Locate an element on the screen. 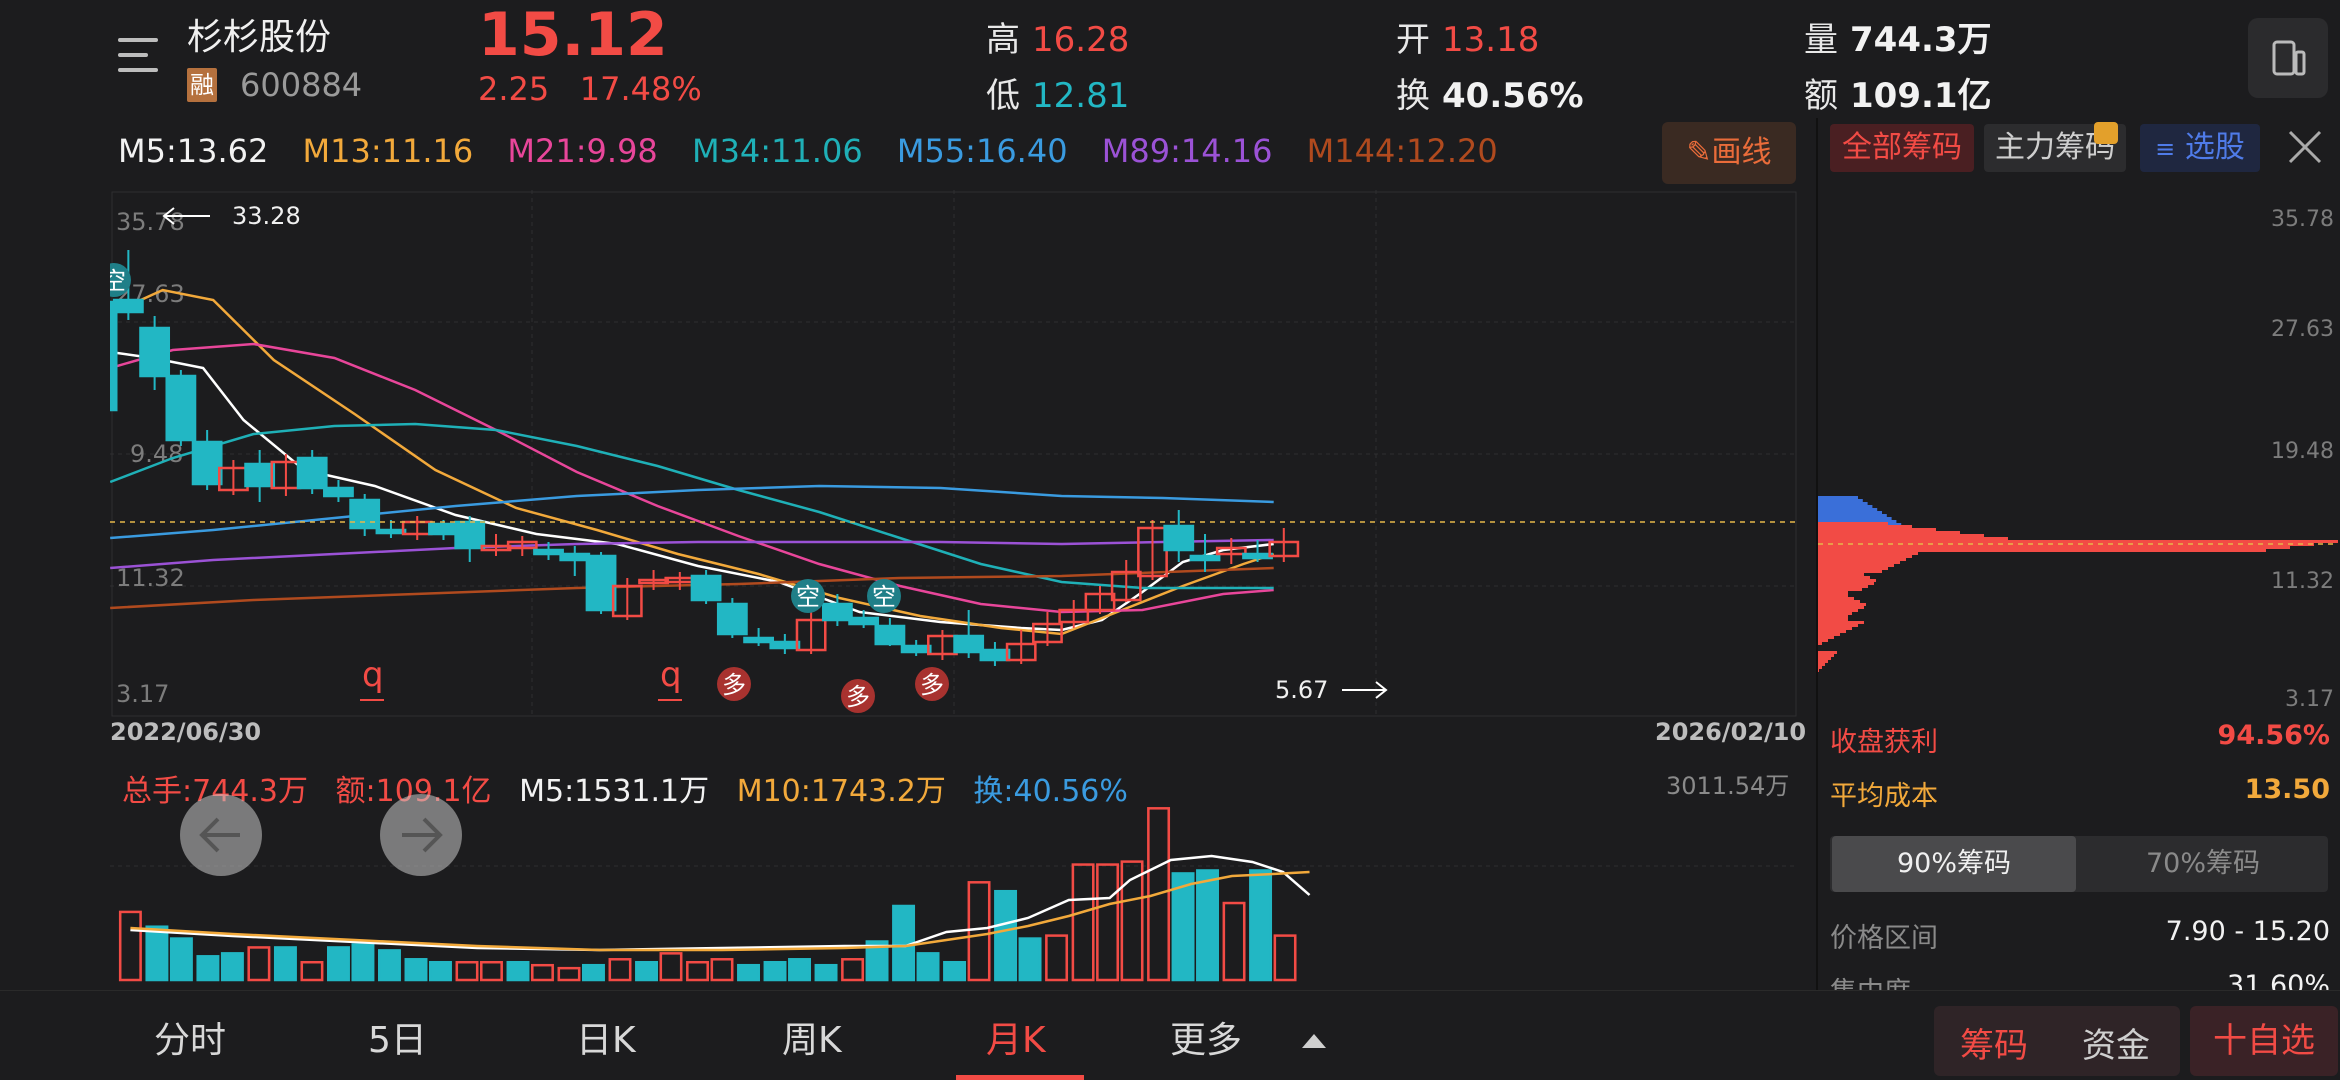 The height and width of the screenshot is (1080, 2340). tab-stock-select-label: 选股 is located at coordinates (2214, 147).